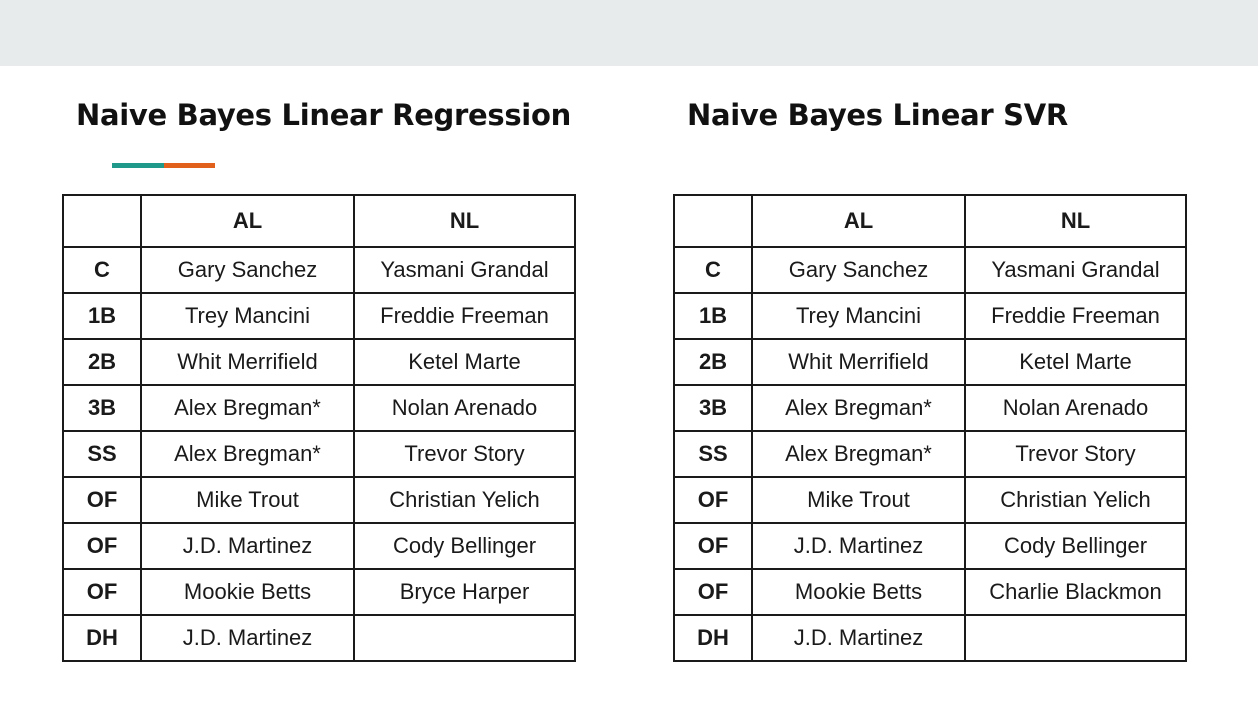 This screenshot has width=1258, height=707. Describe the element at coordinates (189, 165) in the screenshot. I see `accent-orange-segment` at that location.